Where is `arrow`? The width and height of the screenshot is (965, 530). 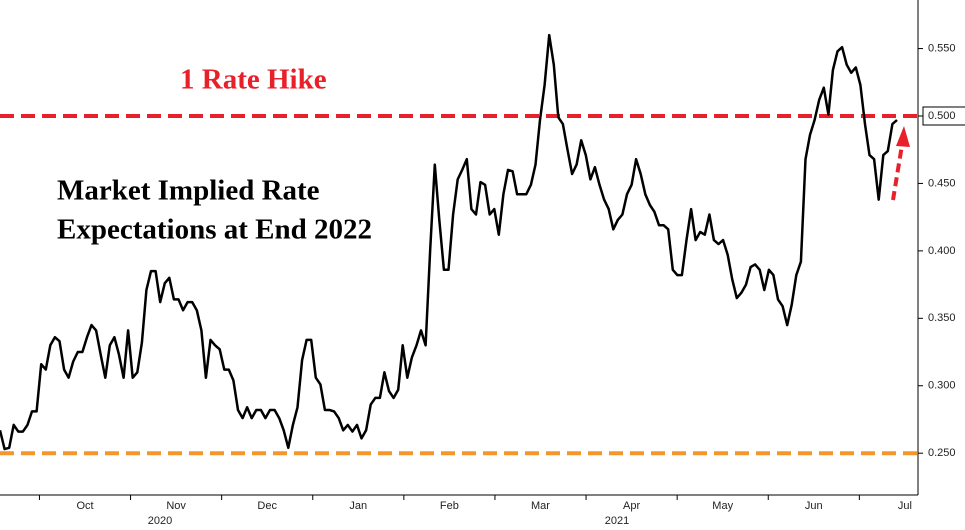
arrow is located at coordinates (897, 172).